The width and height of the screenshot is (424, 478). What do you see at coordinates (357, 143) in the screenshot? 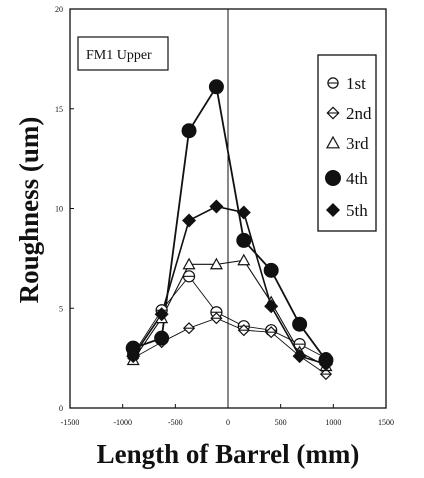
I see `legend-label-3rd: 3rd` at bounding box center [357, 143].